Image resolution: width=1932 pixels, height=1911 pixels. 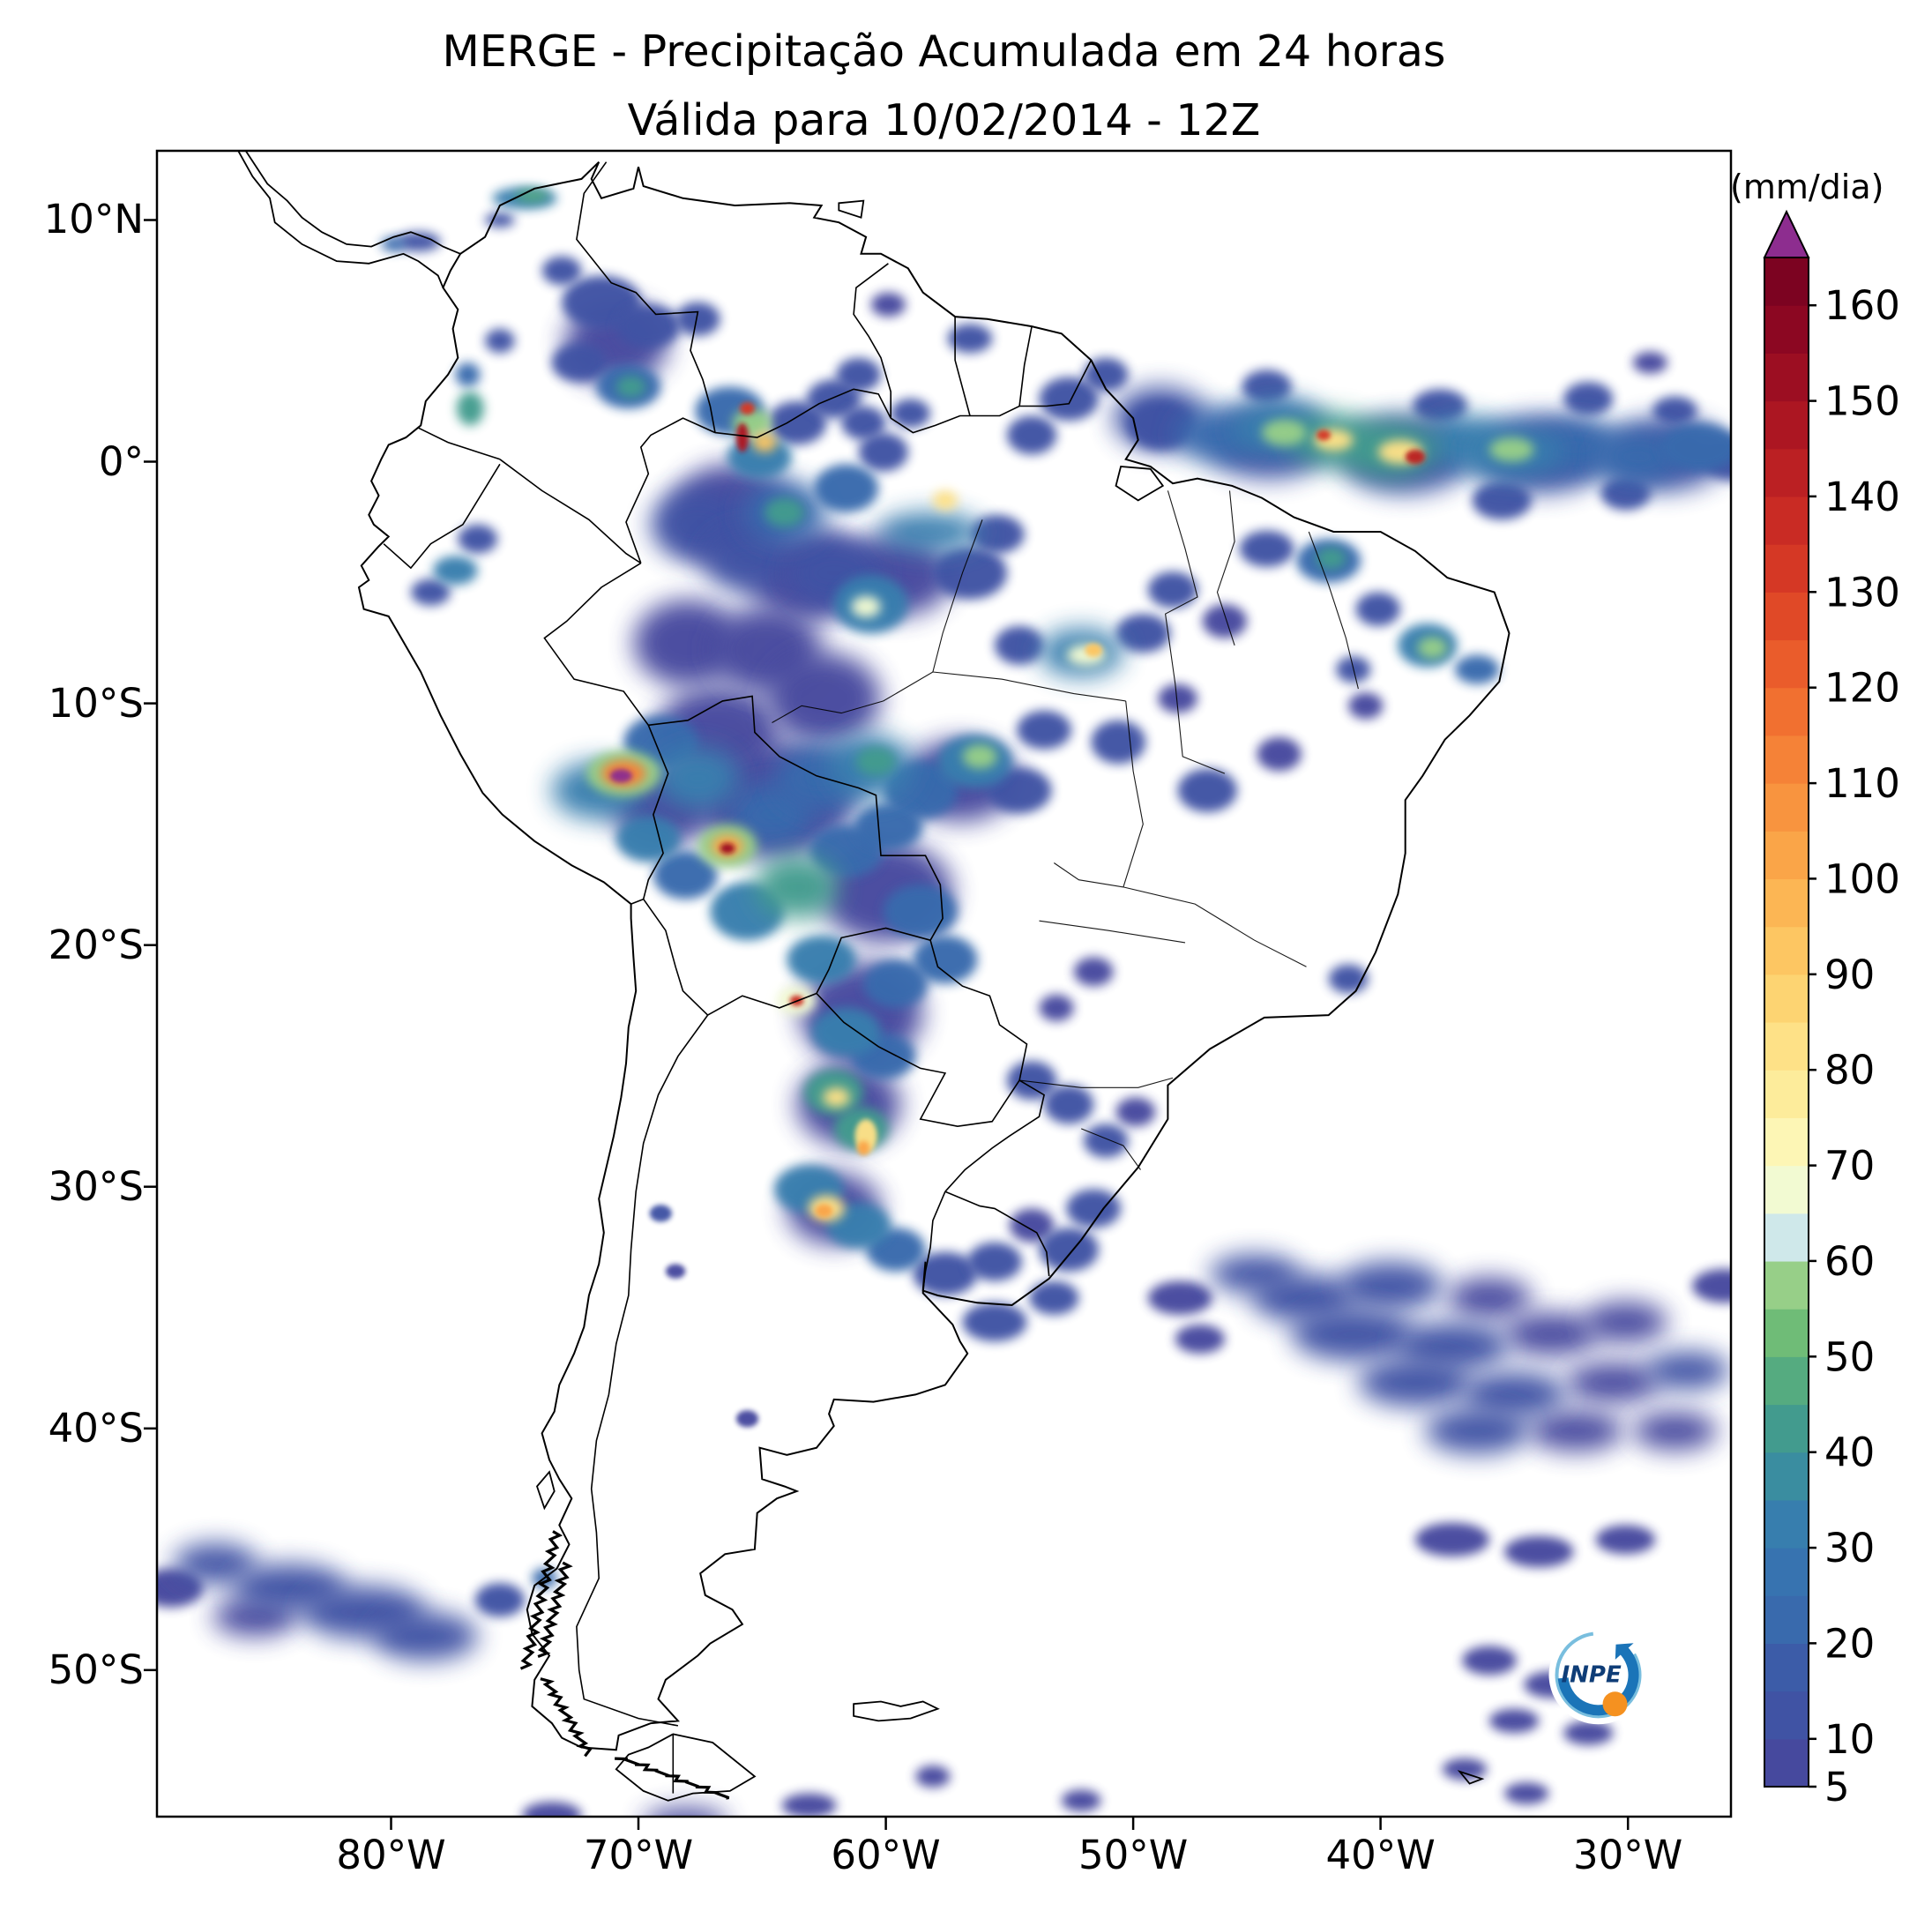 What do you see at coordinates (1786, 234) in the screenshot?
I see `colorbar-over-arrow` at bounding box center [1786, 234].